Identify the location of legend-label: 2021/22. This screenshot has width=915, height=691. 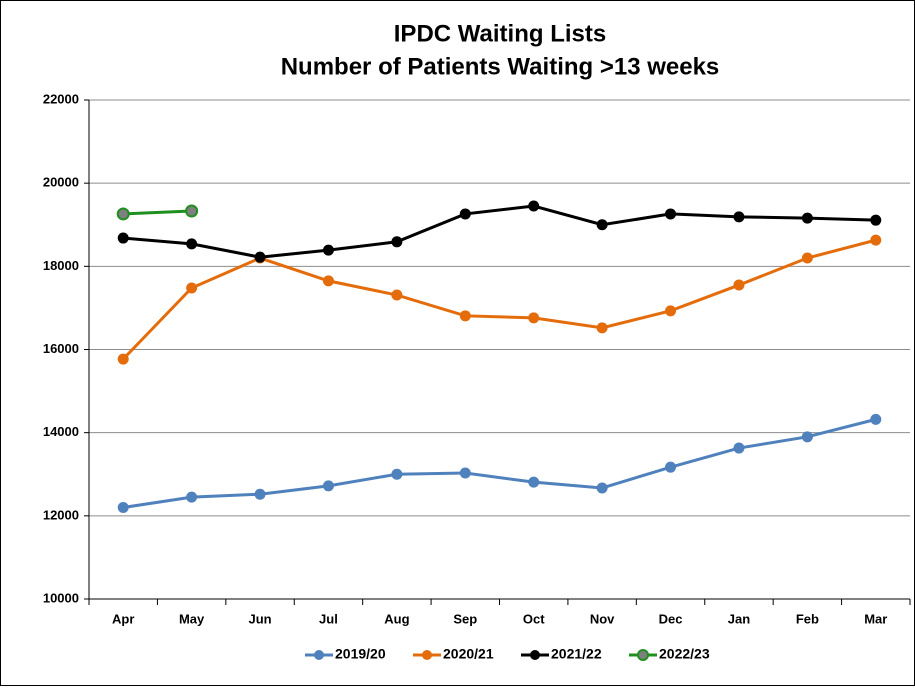
(576, 654).